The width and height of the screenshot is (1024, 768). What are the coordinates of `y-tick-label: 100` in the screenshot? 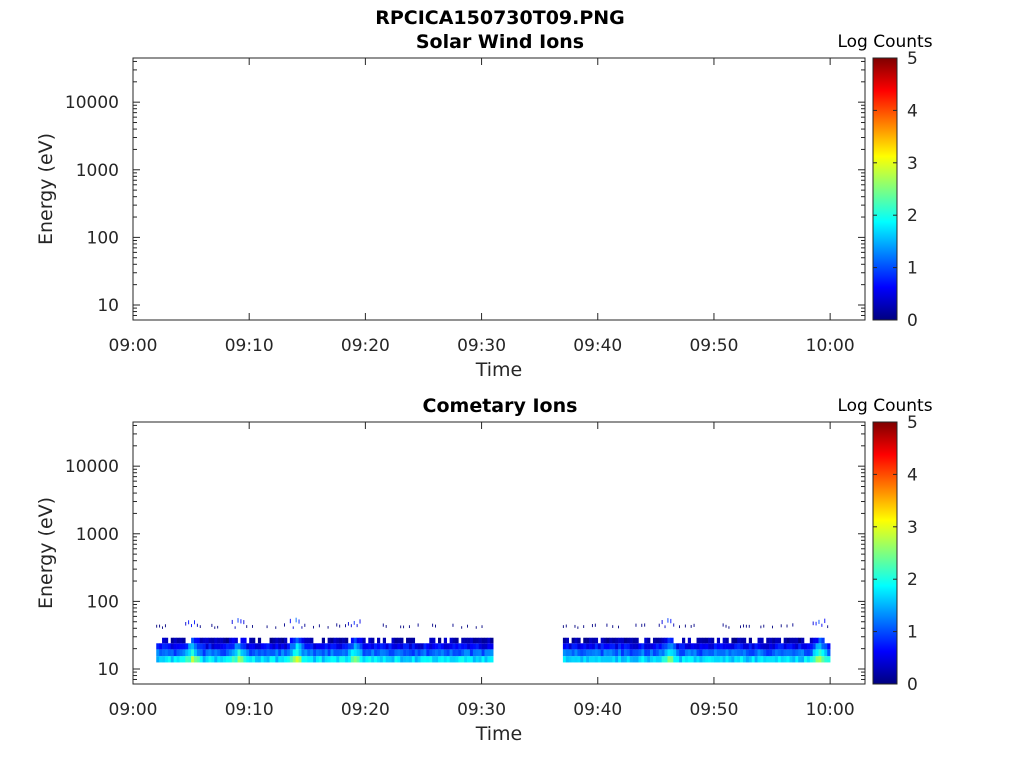 It's located at (103, 238).